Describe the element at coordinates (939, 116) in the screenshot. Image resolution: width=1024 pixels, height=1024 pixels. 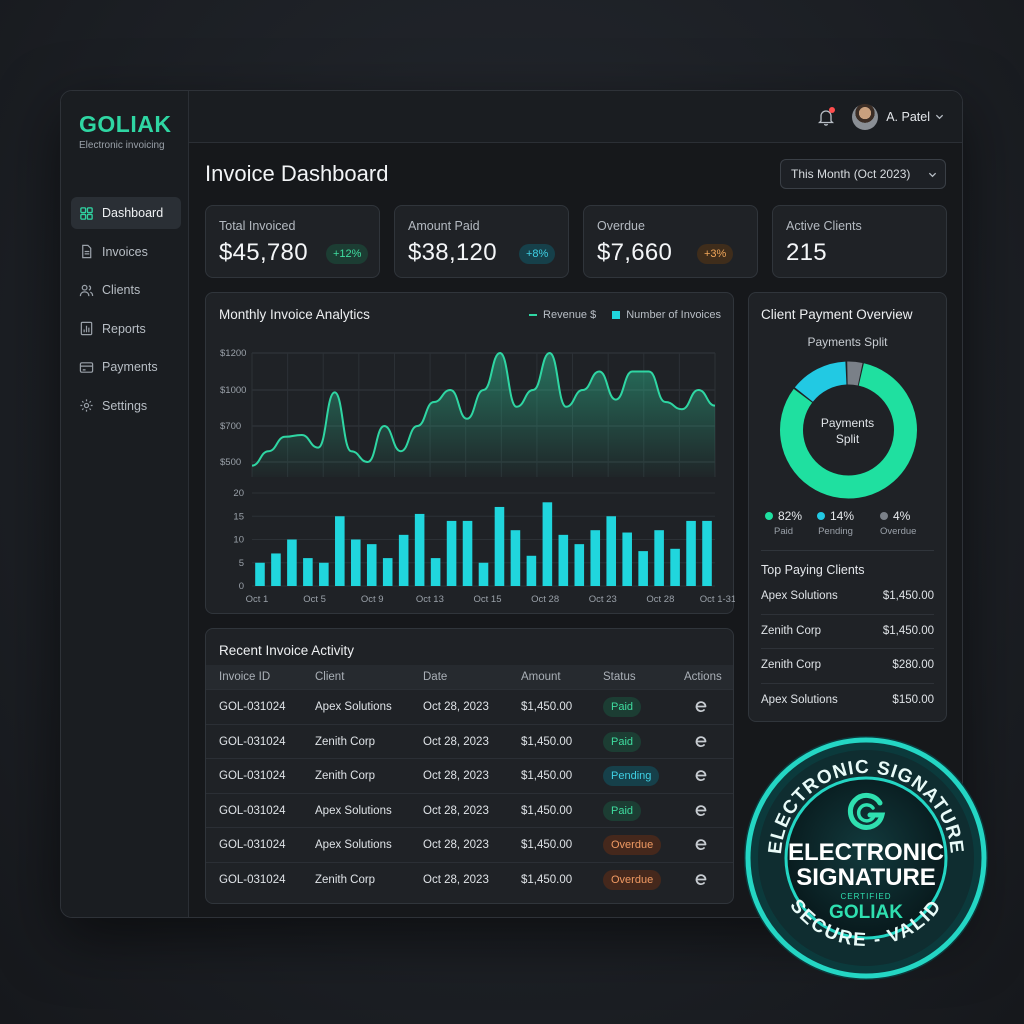
I see `chevron-down-icon` at that location.